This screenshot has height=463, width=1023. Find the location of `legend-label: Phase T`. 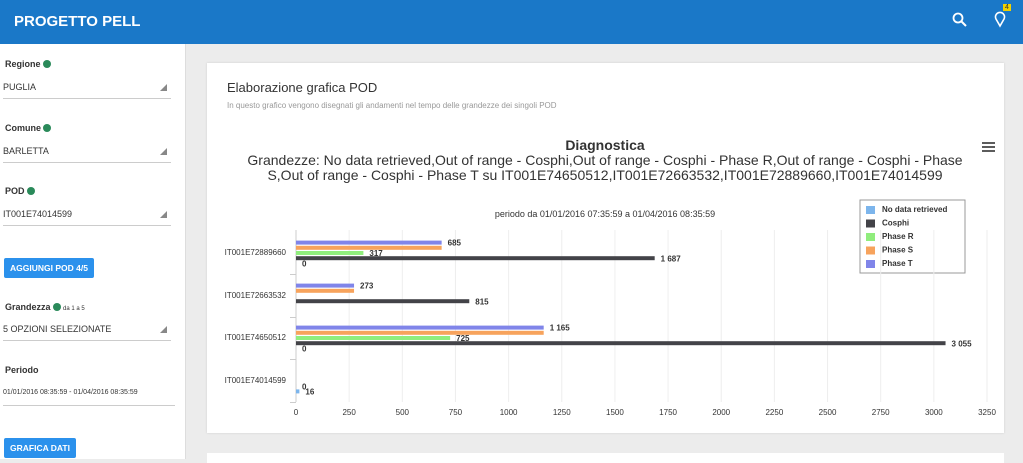

legend-label: Phase T is located at coordinates (897, 263).